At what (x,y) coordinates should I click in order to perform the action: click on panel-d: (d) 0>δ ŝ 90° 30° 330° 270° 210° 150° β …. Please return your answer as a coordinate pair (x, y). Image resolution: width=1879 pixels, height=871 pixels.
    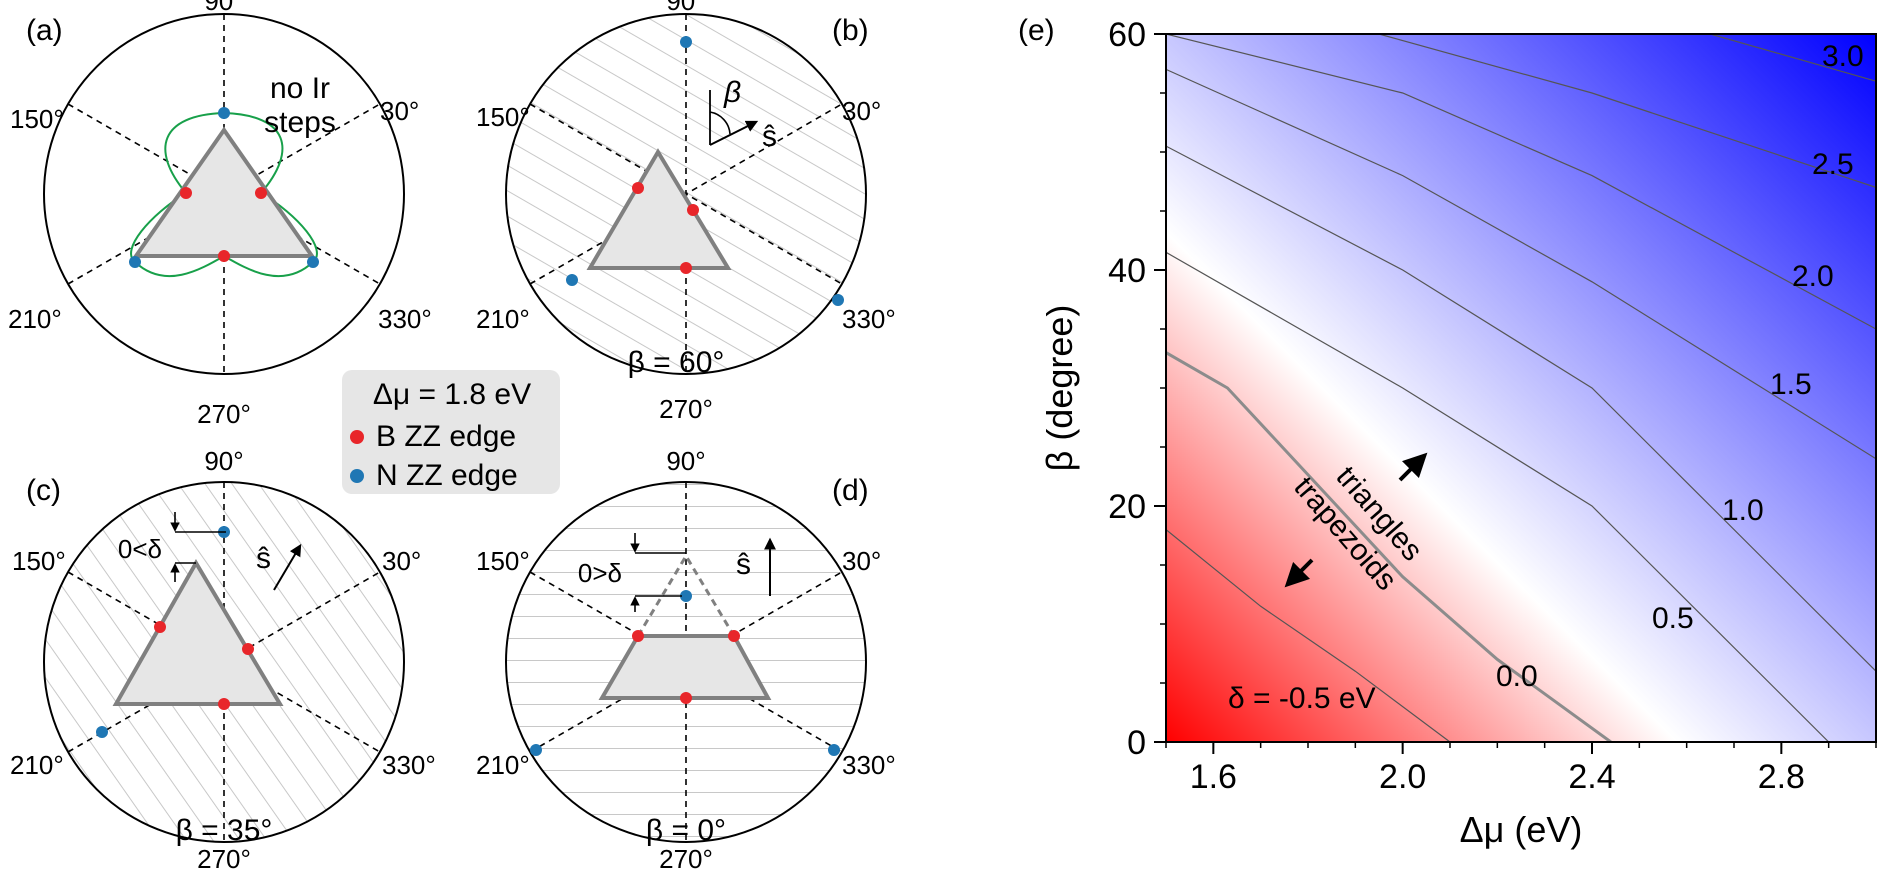
    Looking at the image, I should click on (686, 658).